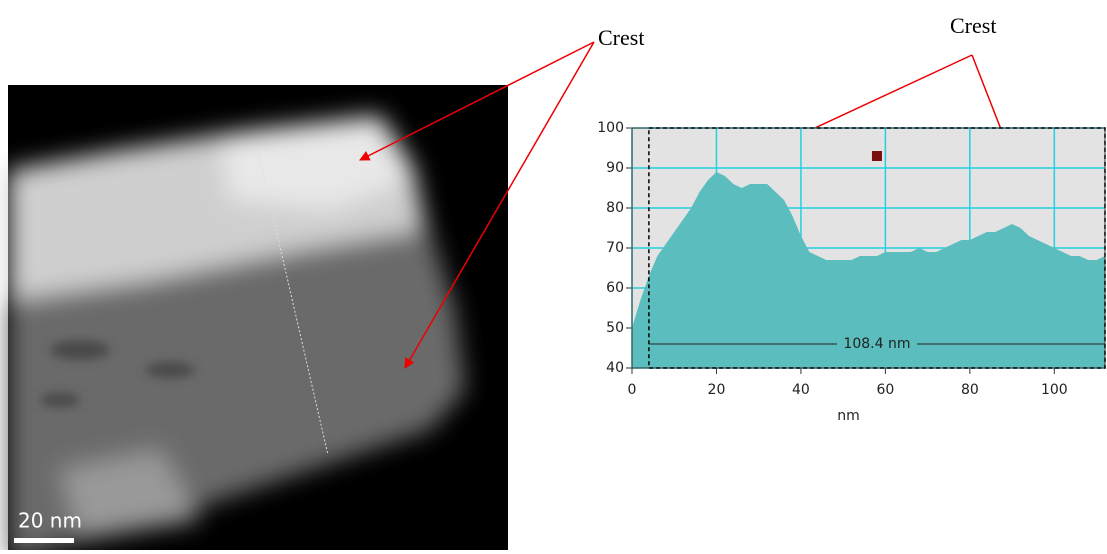 The image size is (1107, 554). Describe the element at coordinates (615, 168) in the screenshot. I see `y-tick-label: 90` at that location.